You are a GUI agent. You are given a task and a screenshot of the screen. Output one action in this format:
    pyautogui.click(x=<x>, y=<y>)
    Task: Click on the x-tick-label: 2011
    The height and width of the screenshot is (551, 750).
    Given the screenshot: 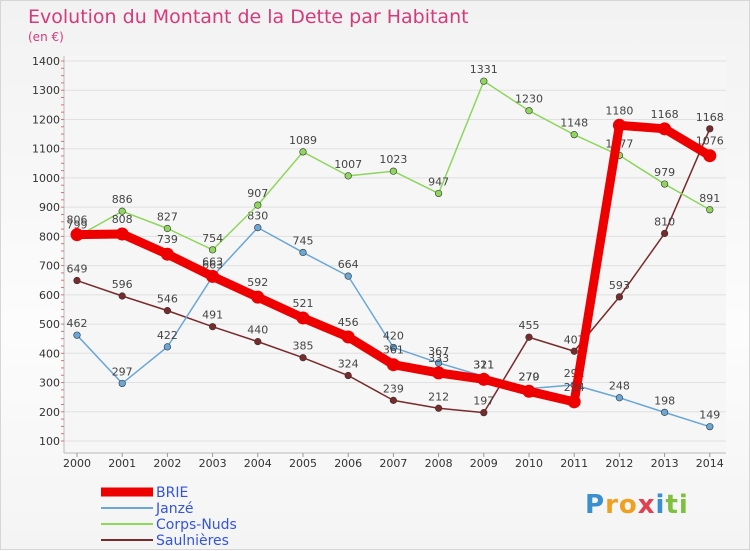 What is the action you would take?
    pyautogui.click(x=574, y=463)
    